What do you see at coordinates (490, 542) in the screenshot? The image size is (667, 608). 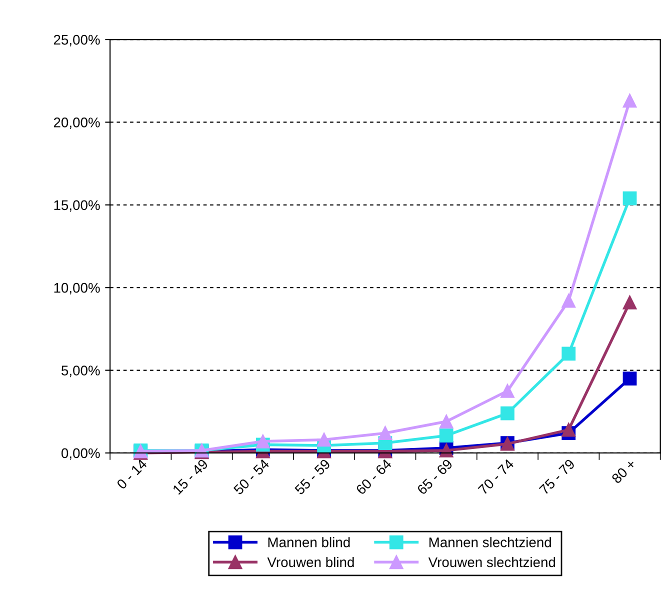 I see `legend-label: Mannen slechtziend` at bounding box center [490, 542].